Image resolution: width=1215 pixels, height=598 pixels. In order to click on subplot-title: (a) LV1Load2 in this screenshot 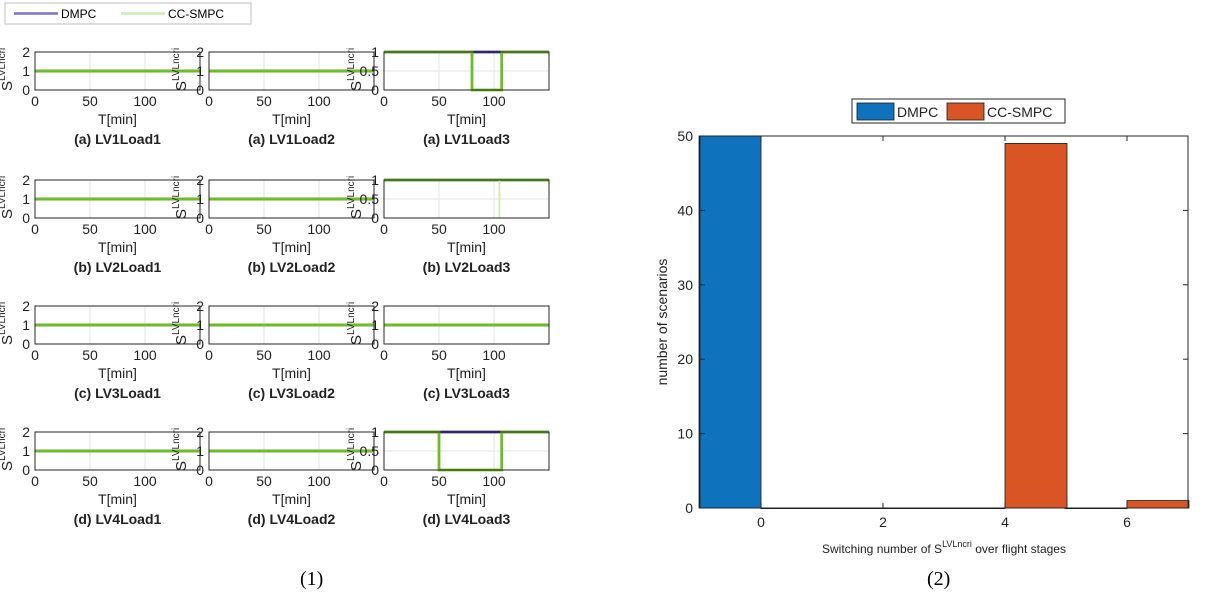, I will do `click(291, 139)`.